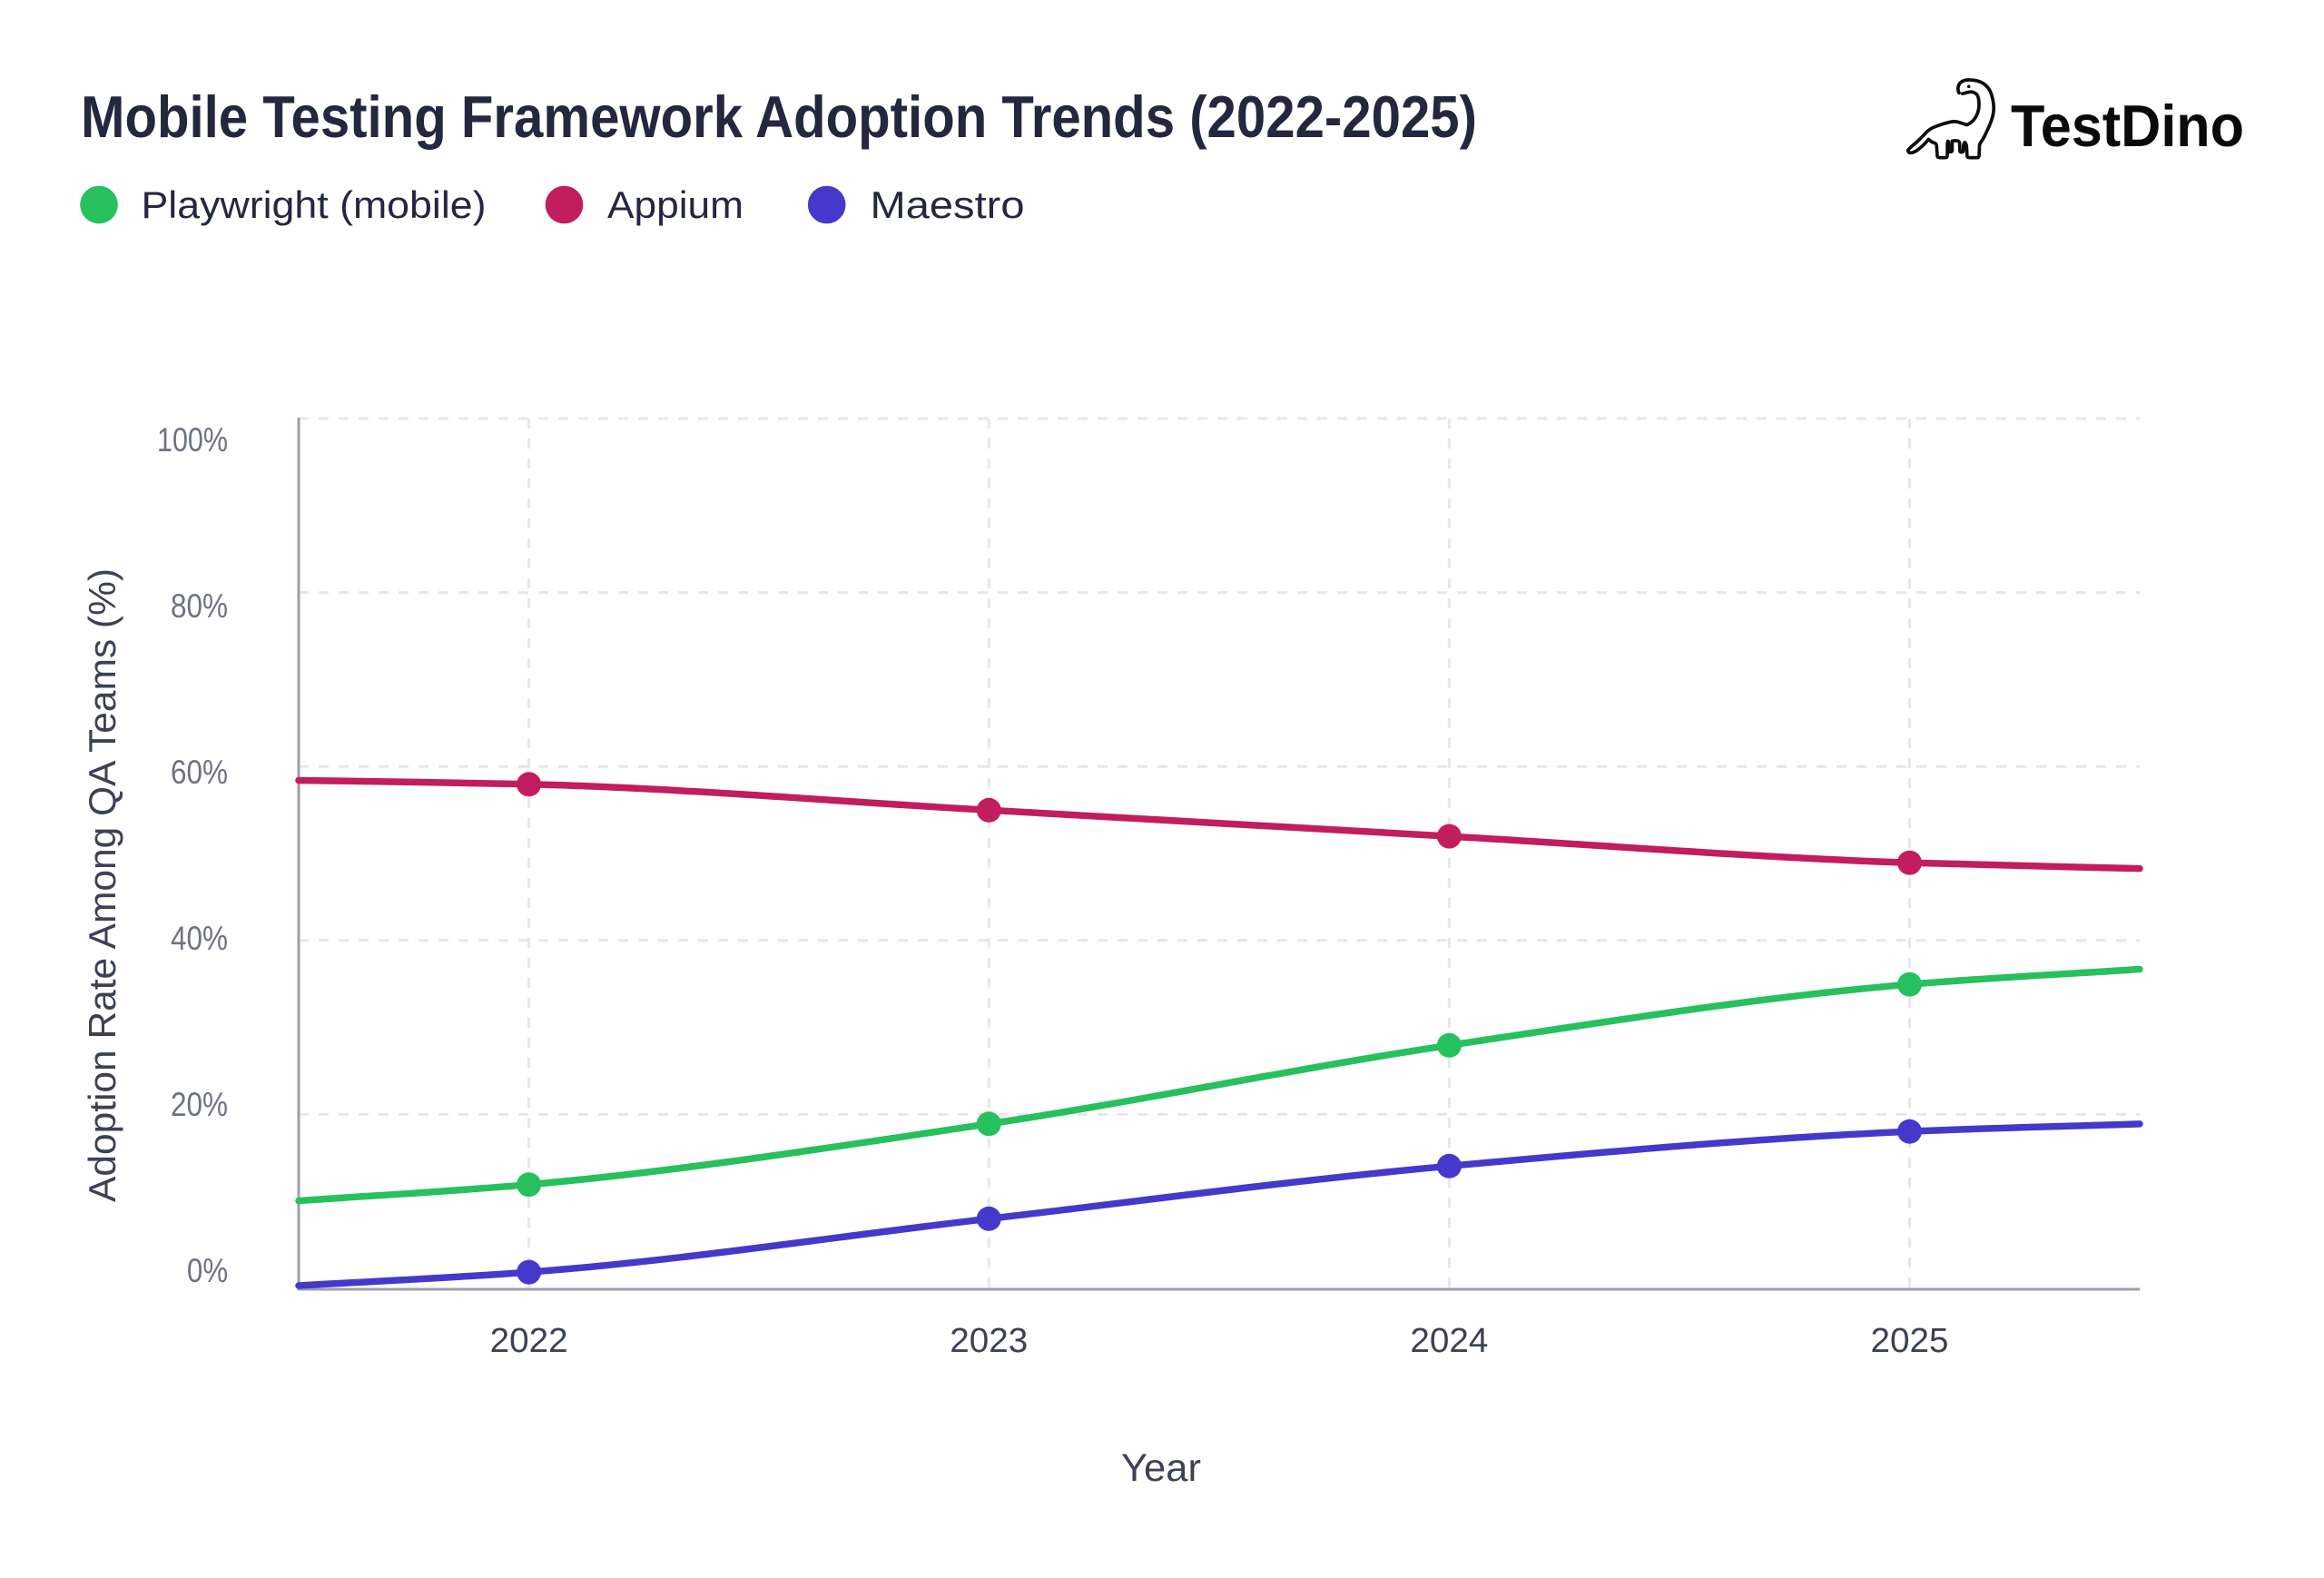 This screenshot has width=2324, height=1578. What do you see at coordinates (2127, 126) in the screenshot?
I see `svg-text: TestDino` at bounding box center [2127, 126].